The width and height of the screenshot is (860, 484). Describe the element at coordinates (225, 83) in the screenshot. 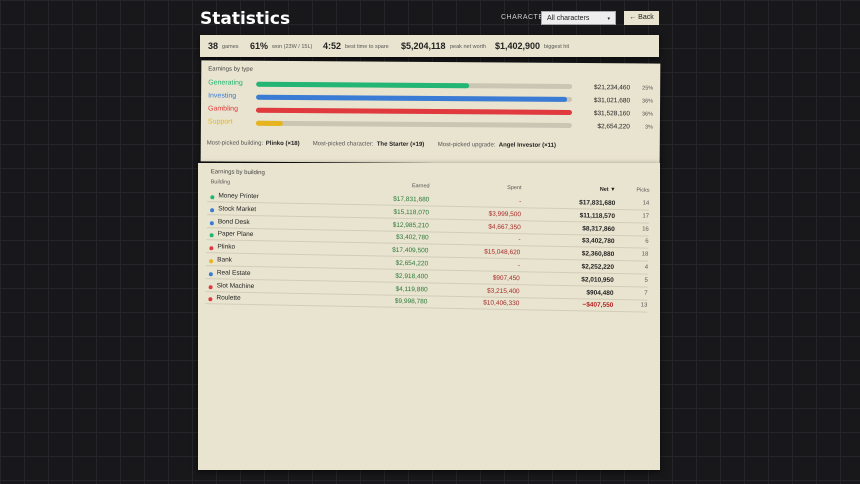

I see `type-name: Generating` at that location.